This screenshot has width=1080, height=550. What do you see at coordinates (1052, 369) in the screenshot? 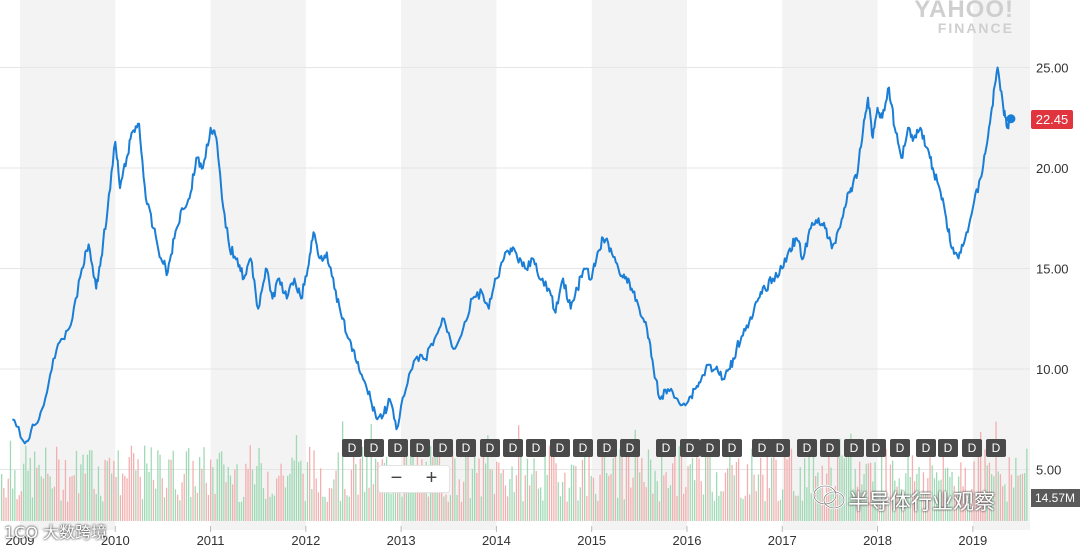
I see `y-tick-label: 10.00` at bounding box center [1052, 369].